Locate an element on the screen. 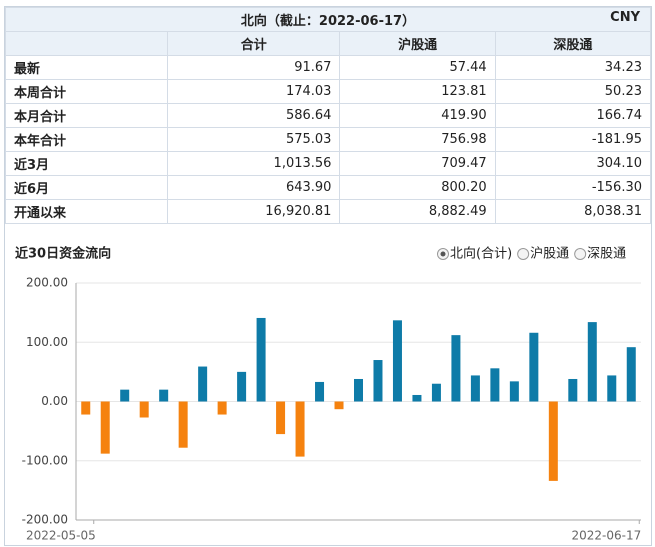 This screenshot has width=655, height=547. legend-label: 深股通 is located at coordinates (606, 254).